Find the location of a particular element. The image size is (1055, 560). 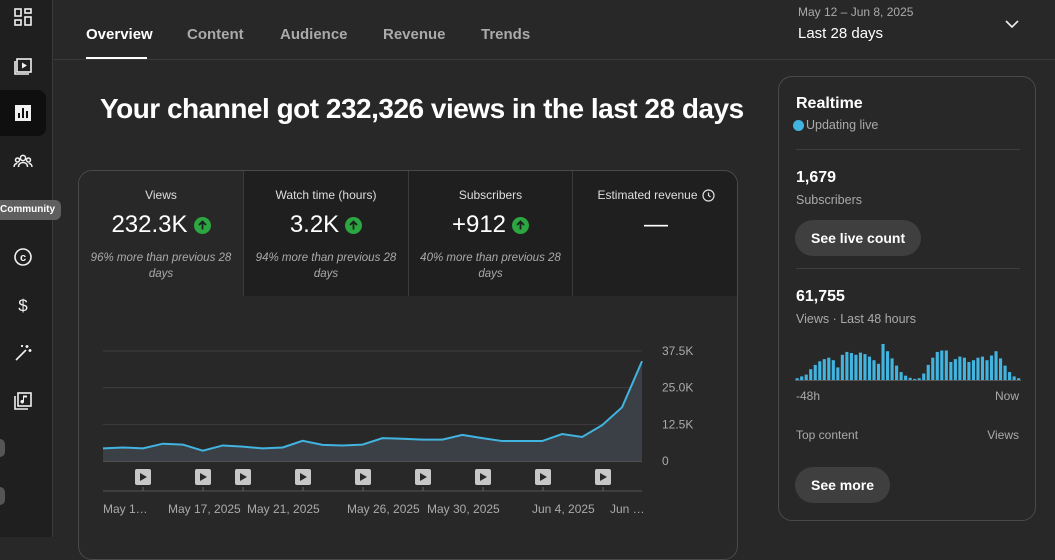

earn-nav: $ is located at coordinates (23, 305).